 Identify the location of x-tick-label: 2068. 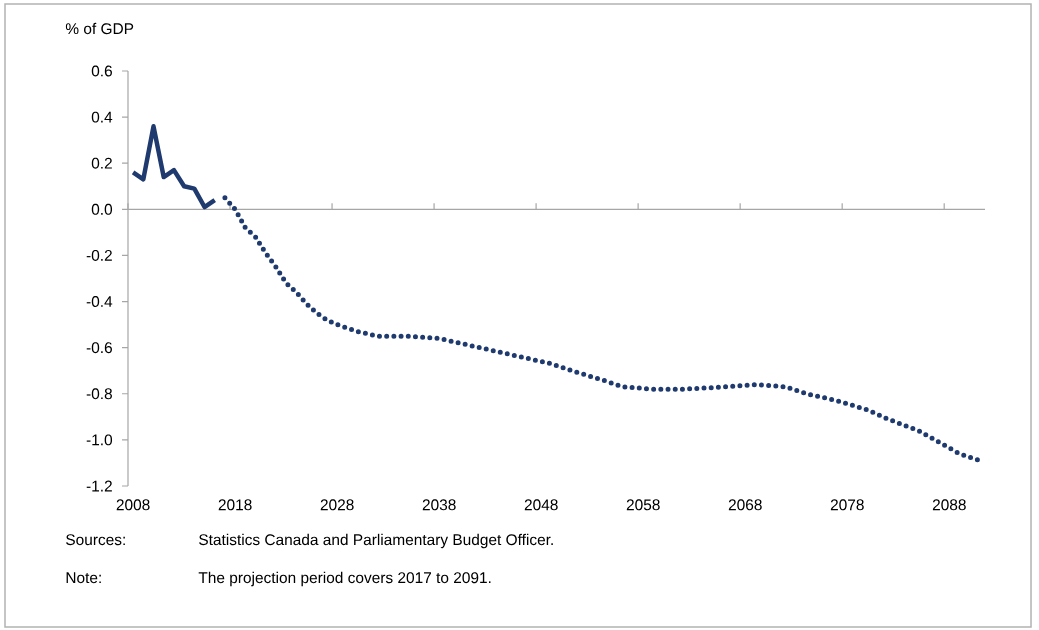
(745, 505).